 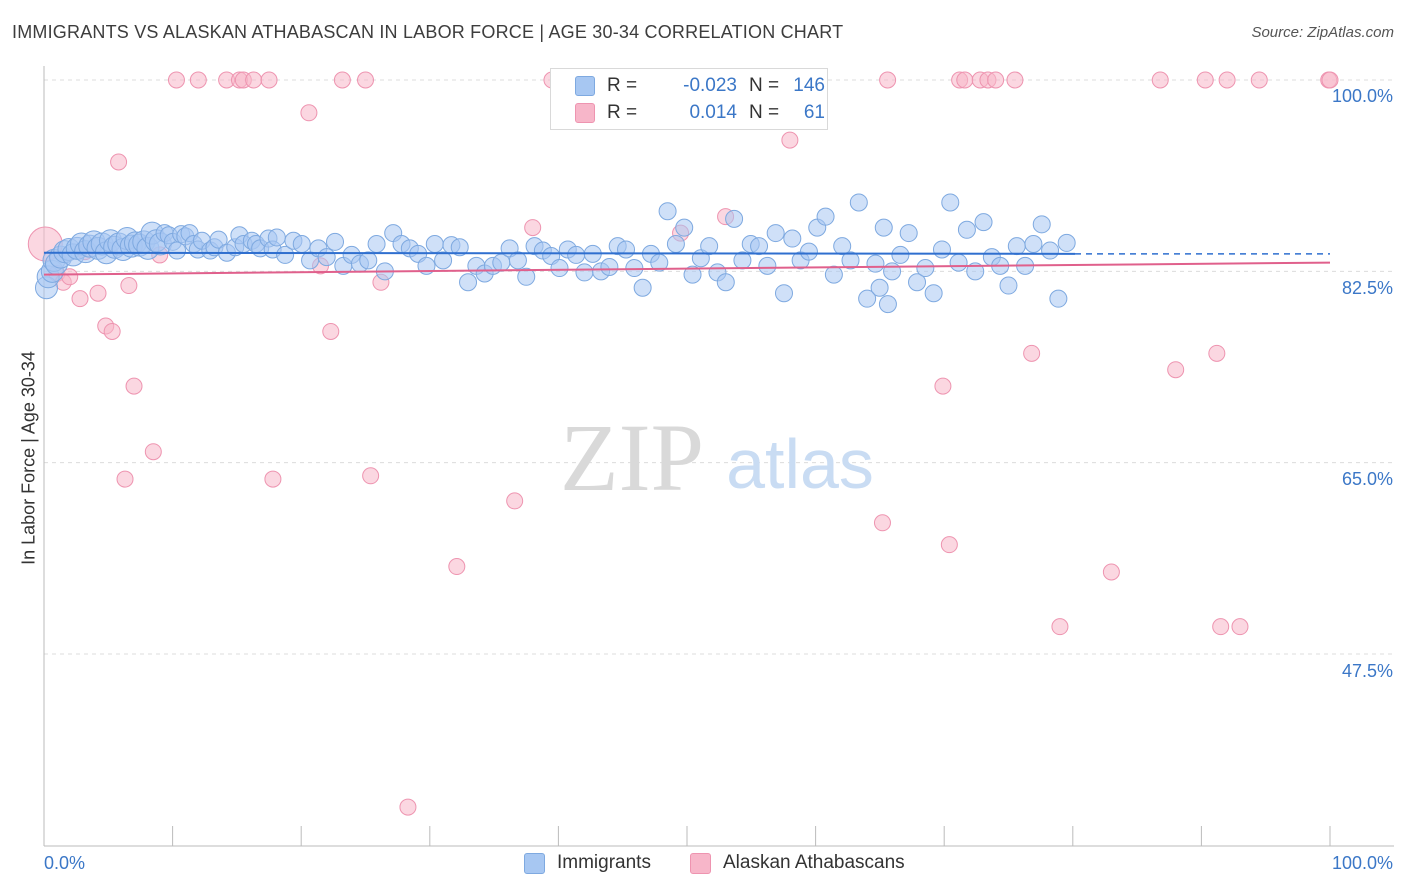 I want to click on immigrants-trend-line, so click(x=559, y=253).